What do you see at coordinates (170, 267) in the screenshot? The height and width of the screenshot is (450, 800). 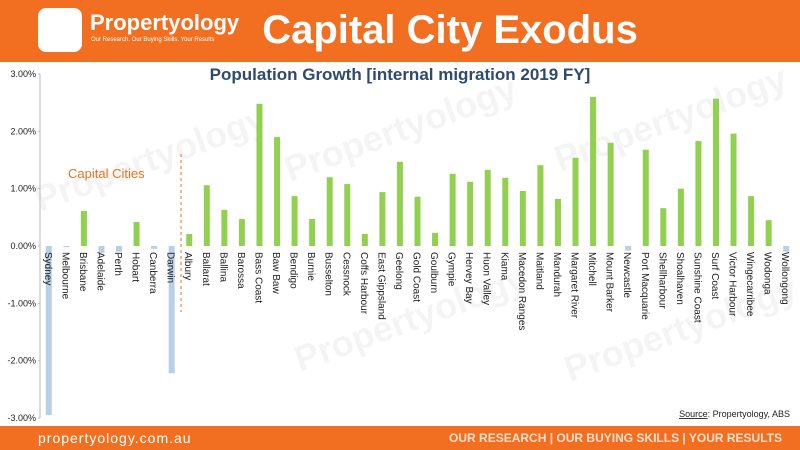 I see `x-tick-label: Darwin` at bounding box center [170, 267].